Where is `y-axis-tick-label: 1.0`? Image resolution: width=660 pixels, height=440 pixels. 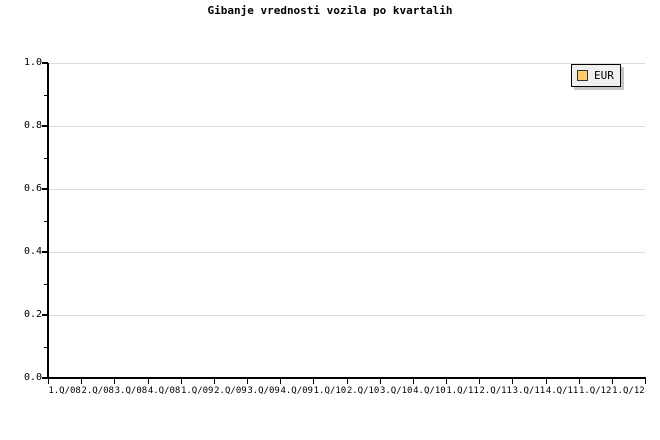 y-axis-tick-label: 1.0 is located at coordinates (32, 62).